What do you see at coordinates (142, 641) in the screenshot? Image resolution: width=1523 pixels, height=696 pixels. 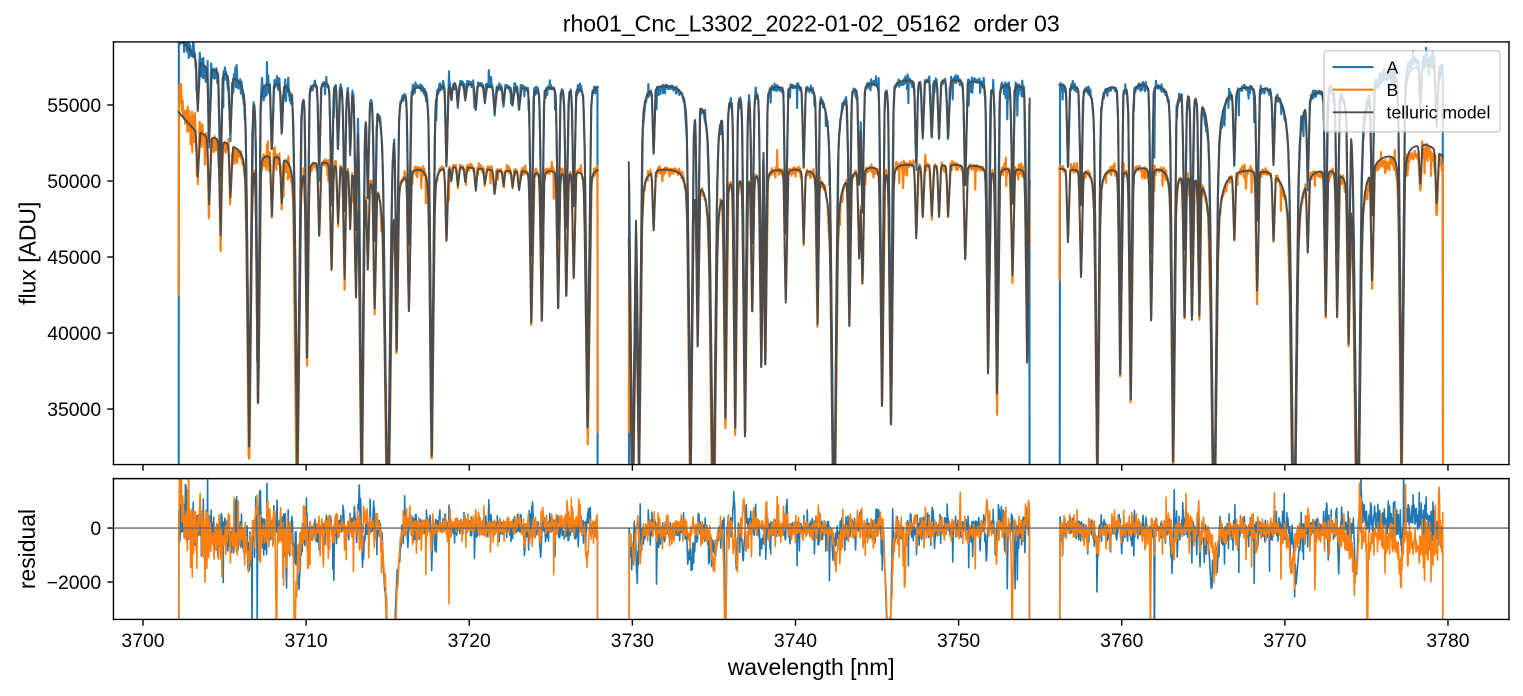 I see `svg-text: 3700` at bounding box center [142, 641].